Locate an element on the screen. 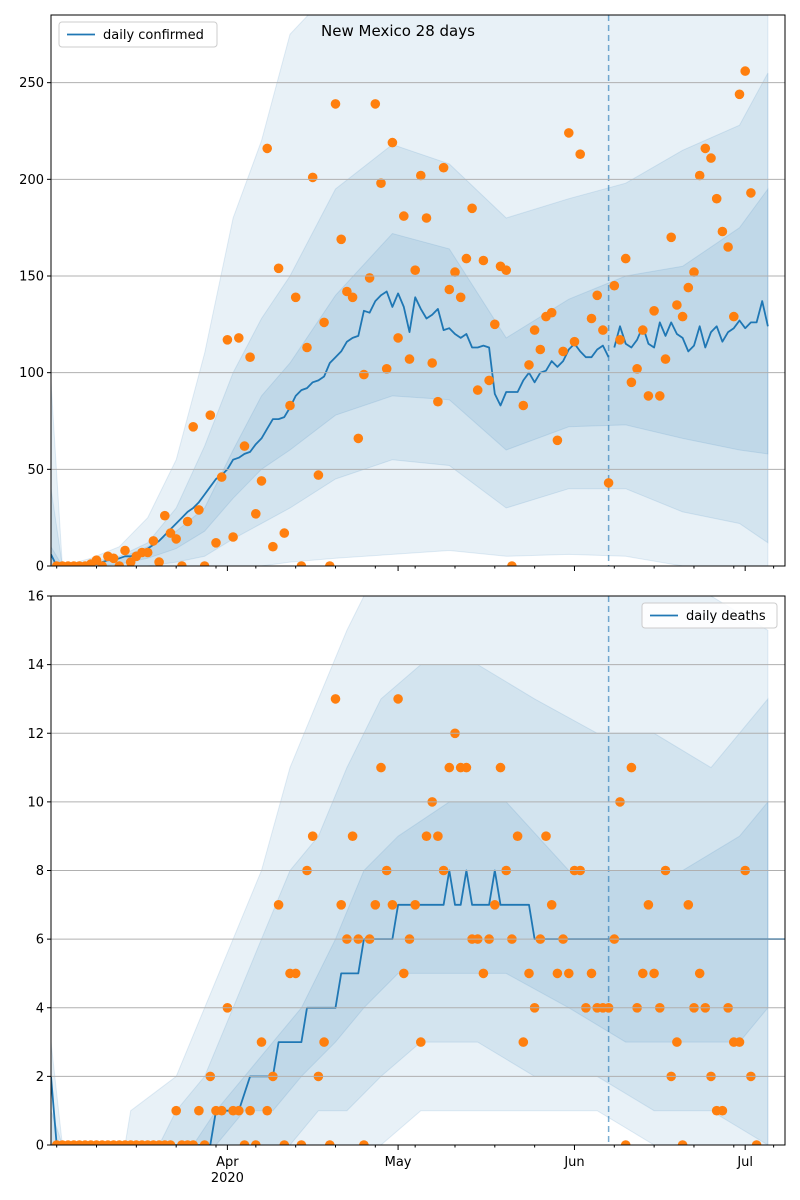  y-tick-label: 50 is located at coordinates (35, 470).